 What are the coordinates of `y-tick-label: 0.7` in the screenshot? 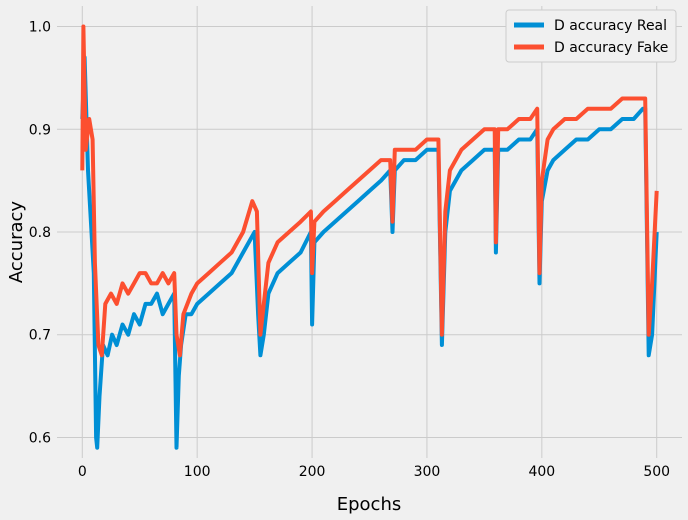 It's located at (40, 336).